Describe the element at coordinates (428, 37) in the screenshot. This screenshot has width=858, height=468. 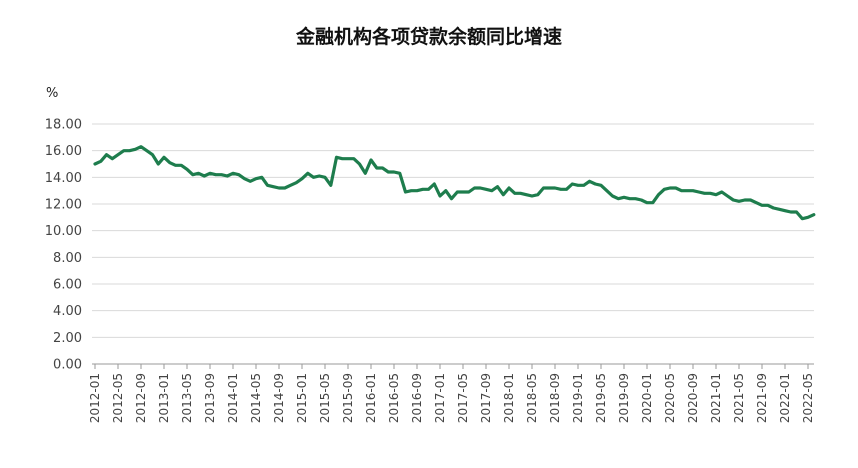
I see `chart-title: 金融机构各项贷款余额同比增速` at that location.